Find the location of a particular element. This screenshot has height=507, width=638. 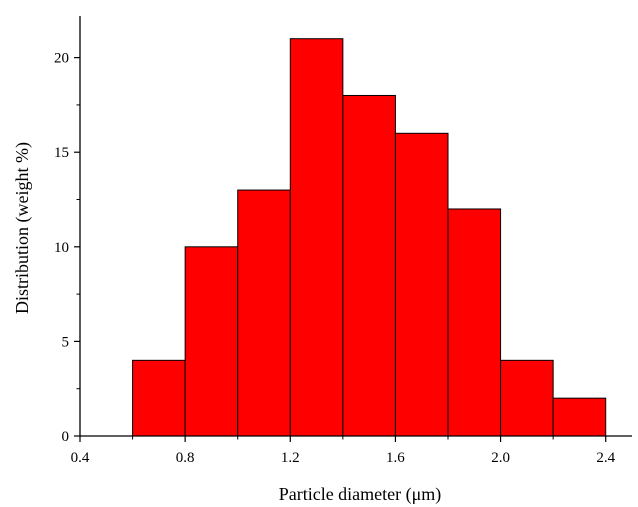

y-ticks-group: 0 5 10 15 20 is located at coordinates (67, 248).